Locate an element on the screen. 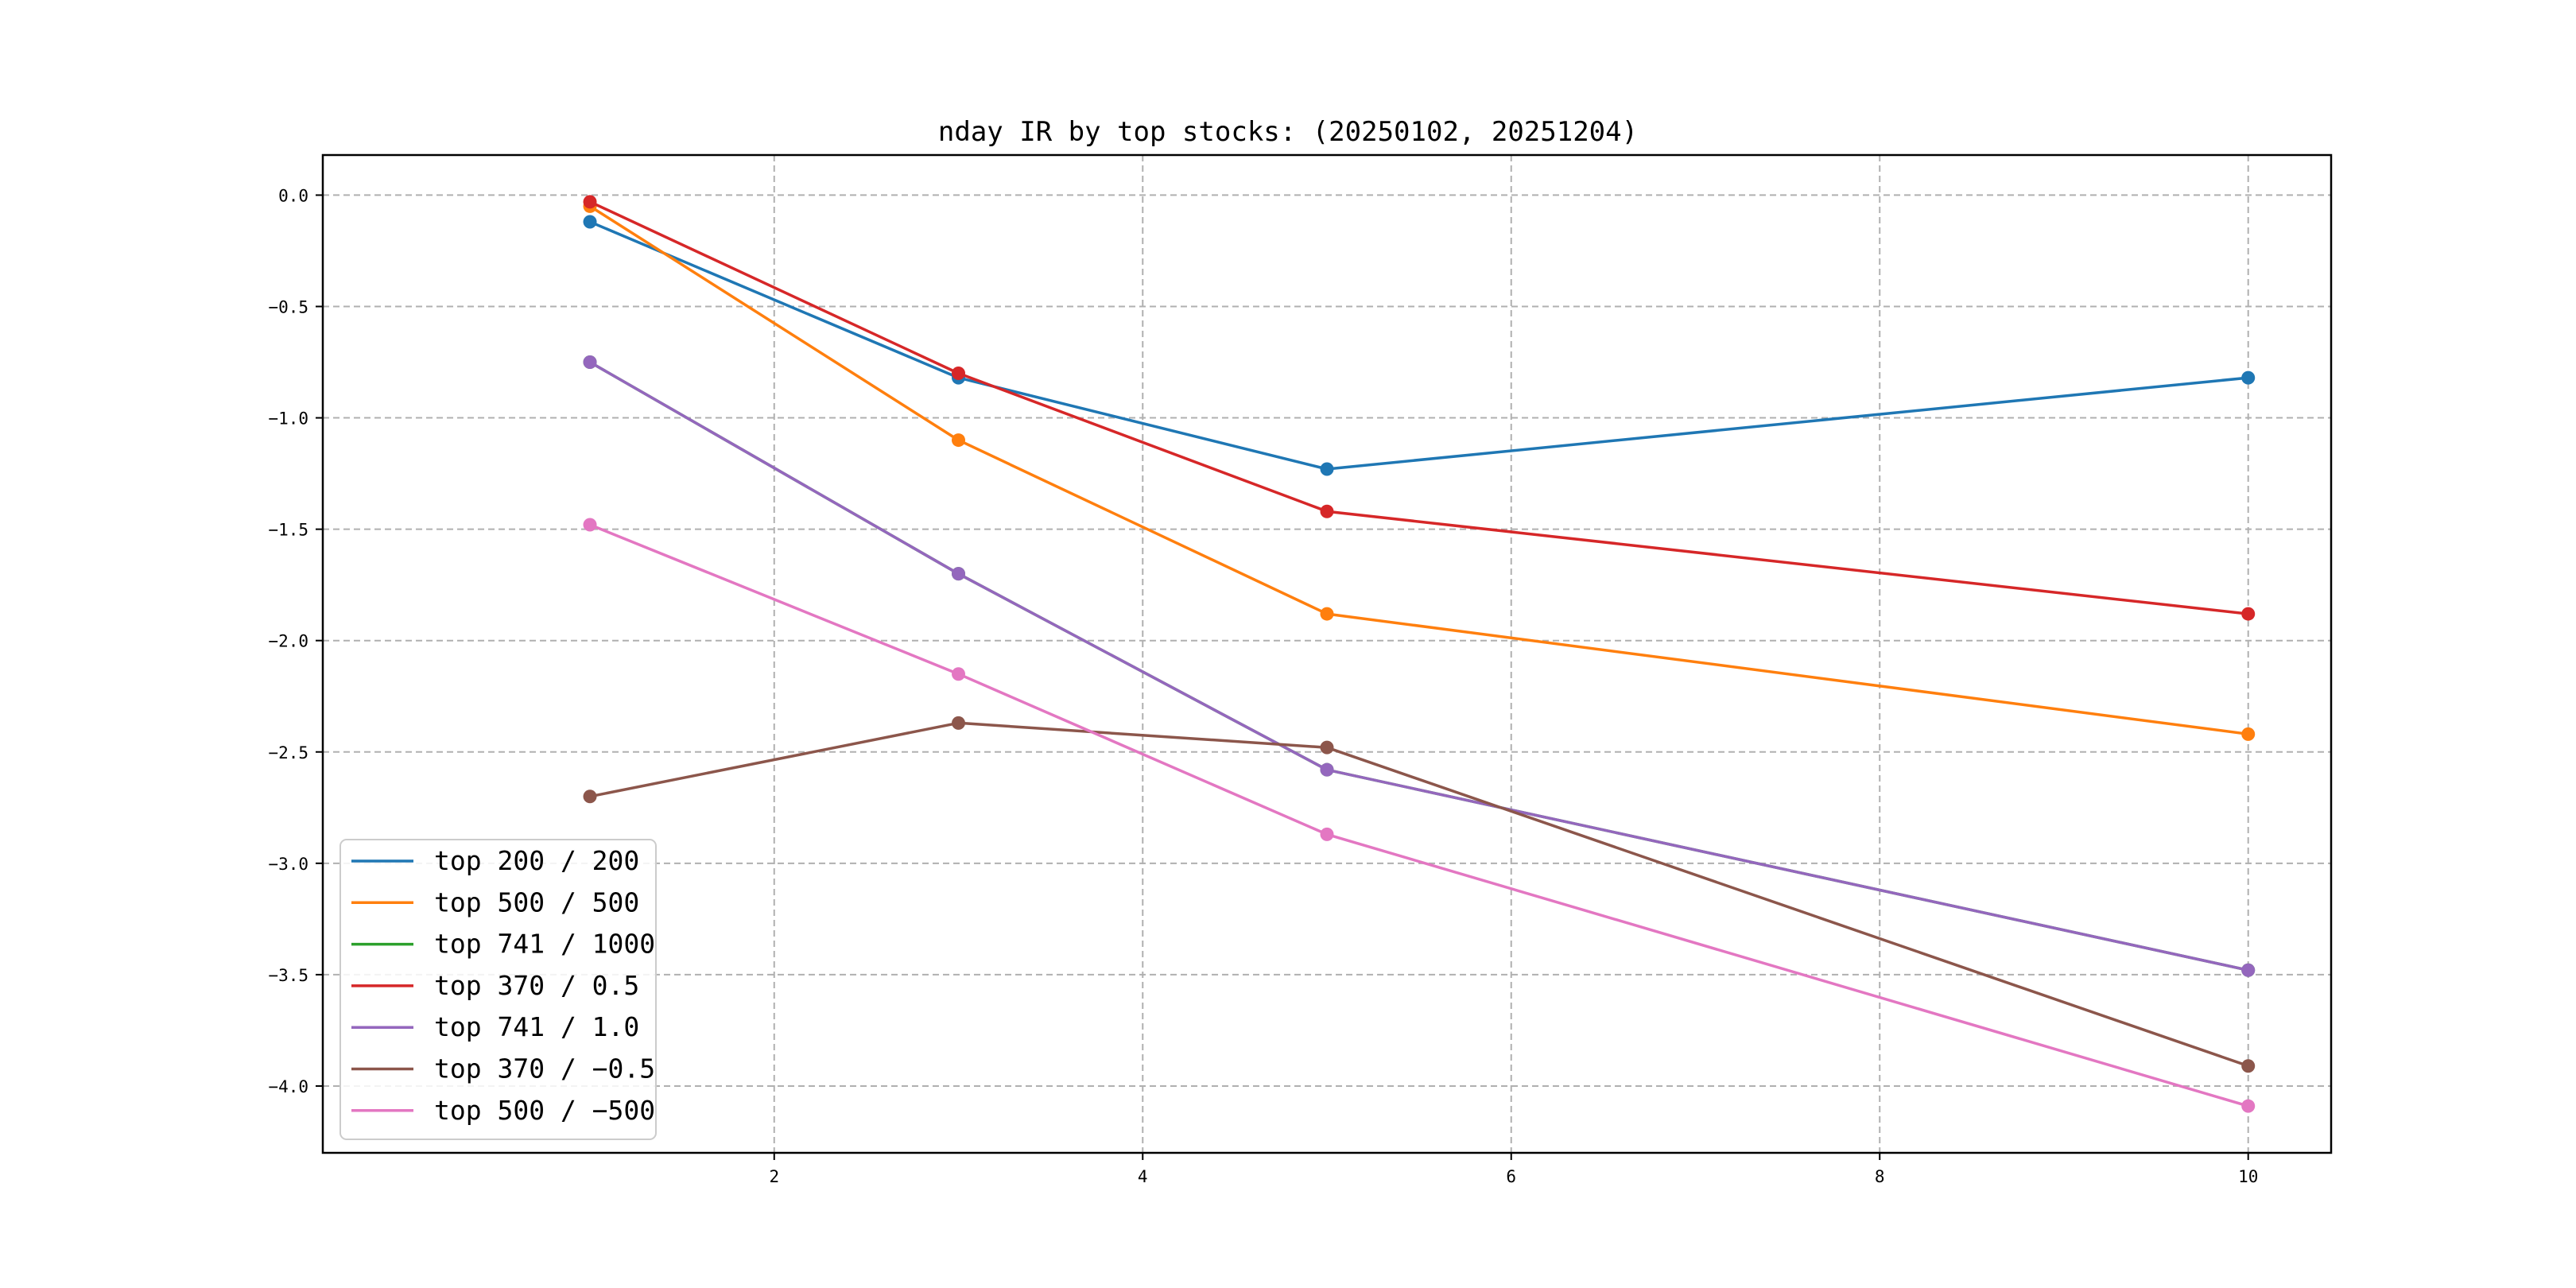  legend-label: top 370 / 0.5 is located at coordinates (537, 986).